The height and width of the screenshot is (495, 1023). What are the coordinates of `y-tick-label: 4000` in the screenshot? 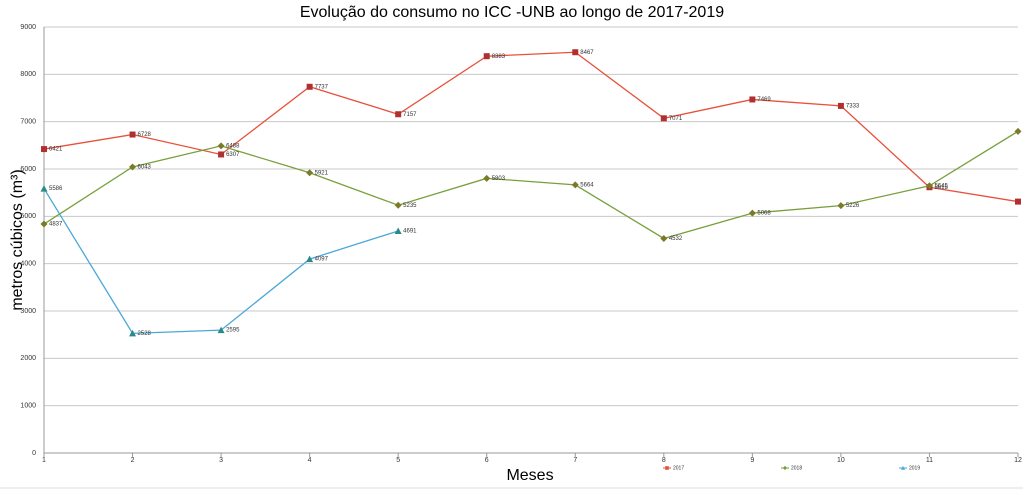 It's located at (28, 264).